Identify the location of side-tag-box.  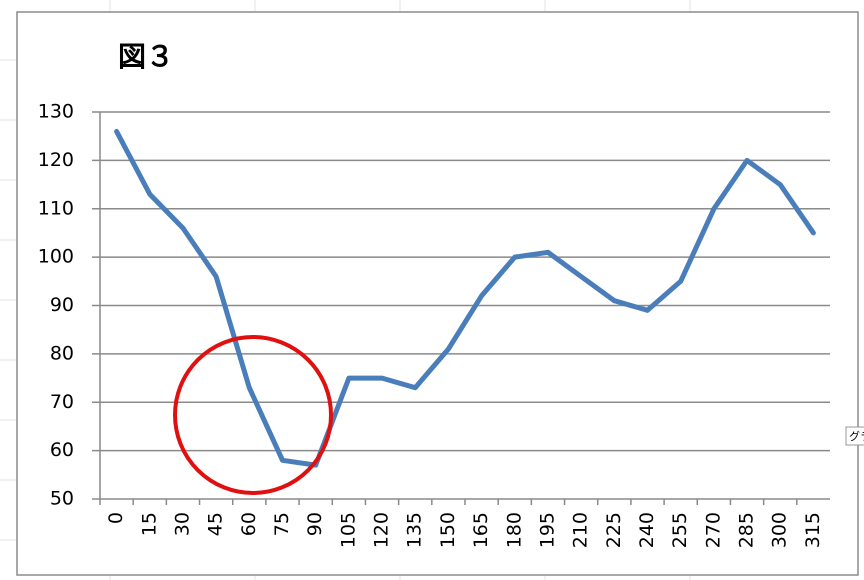
(854, 436).